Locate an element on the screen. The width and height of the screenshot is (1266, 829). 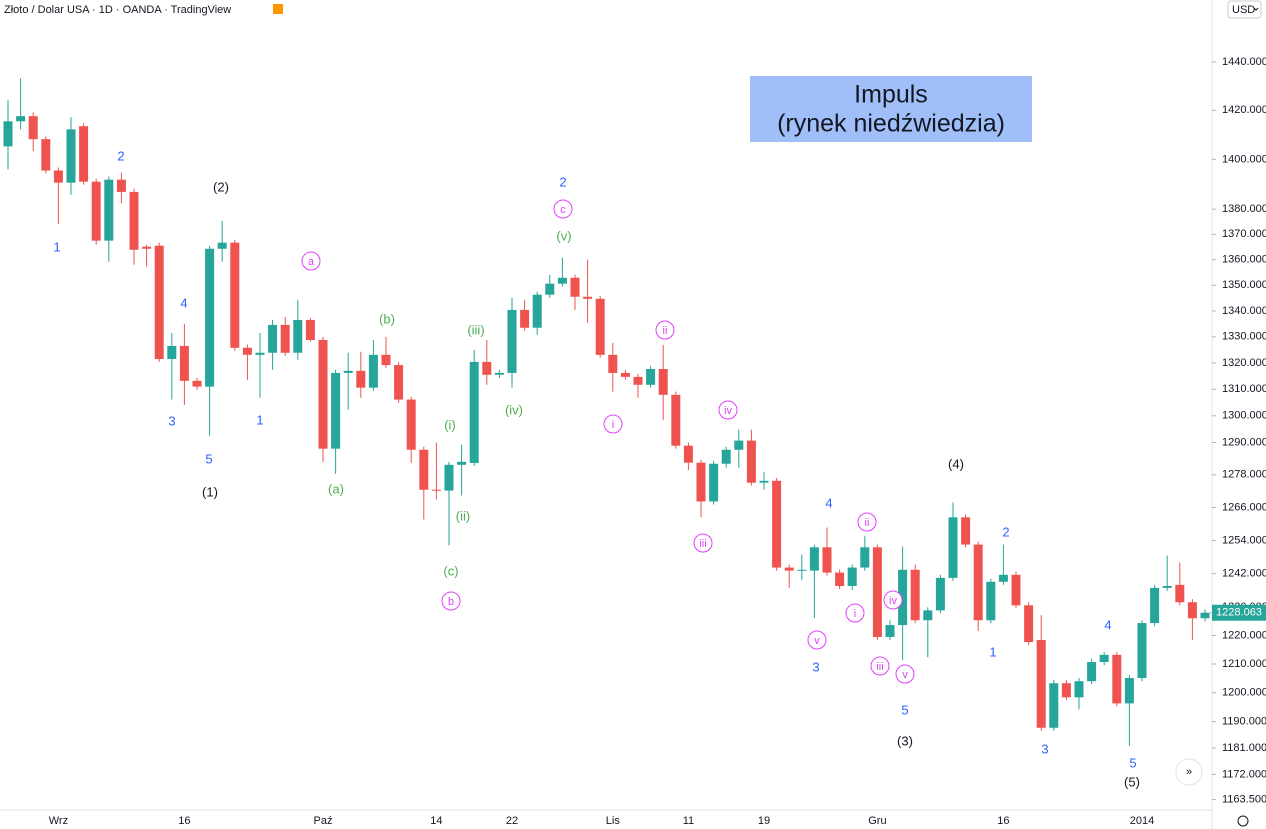
wave-label: (c) is located at coordinates (450, 570).